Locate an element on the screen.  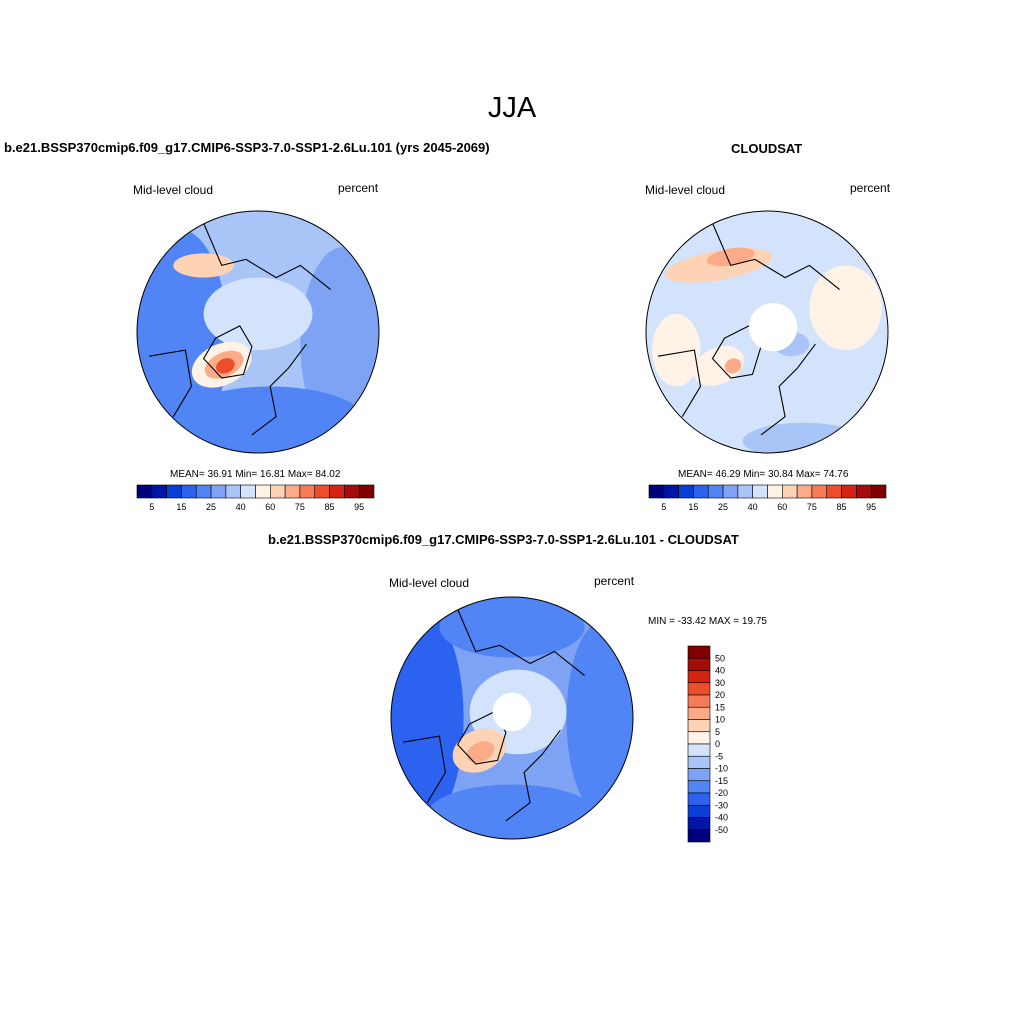
panel2-missing-data is located at coordinates (773, 327).